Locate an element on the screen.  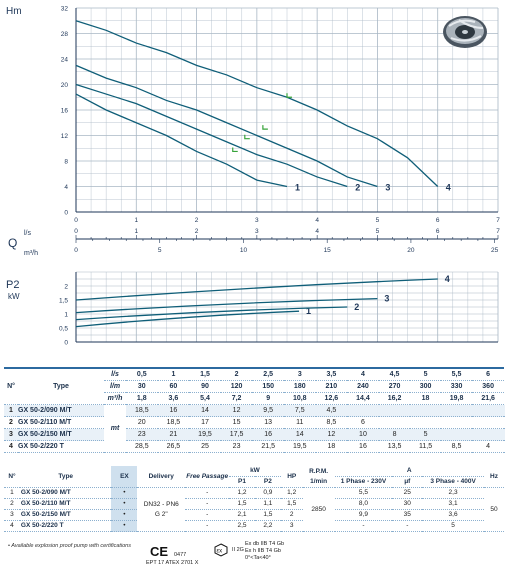
flow-lm: 30 is located at coordinates (142, 386).